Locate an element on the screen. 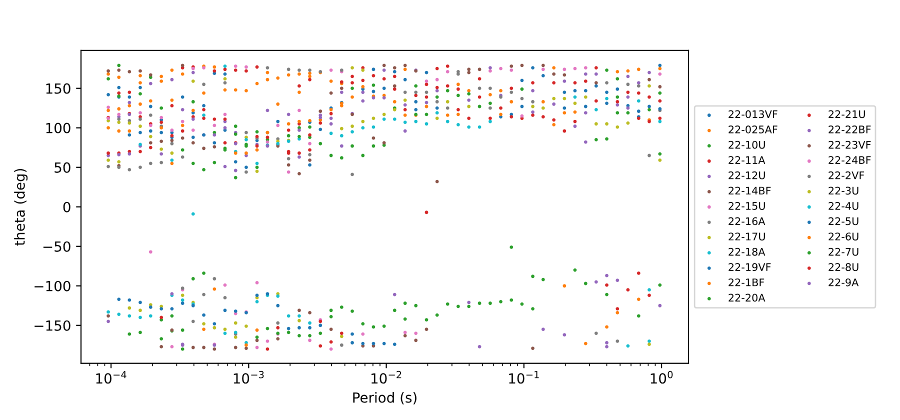  legend-label: 22-025AF is located at coordinates (753, 130).